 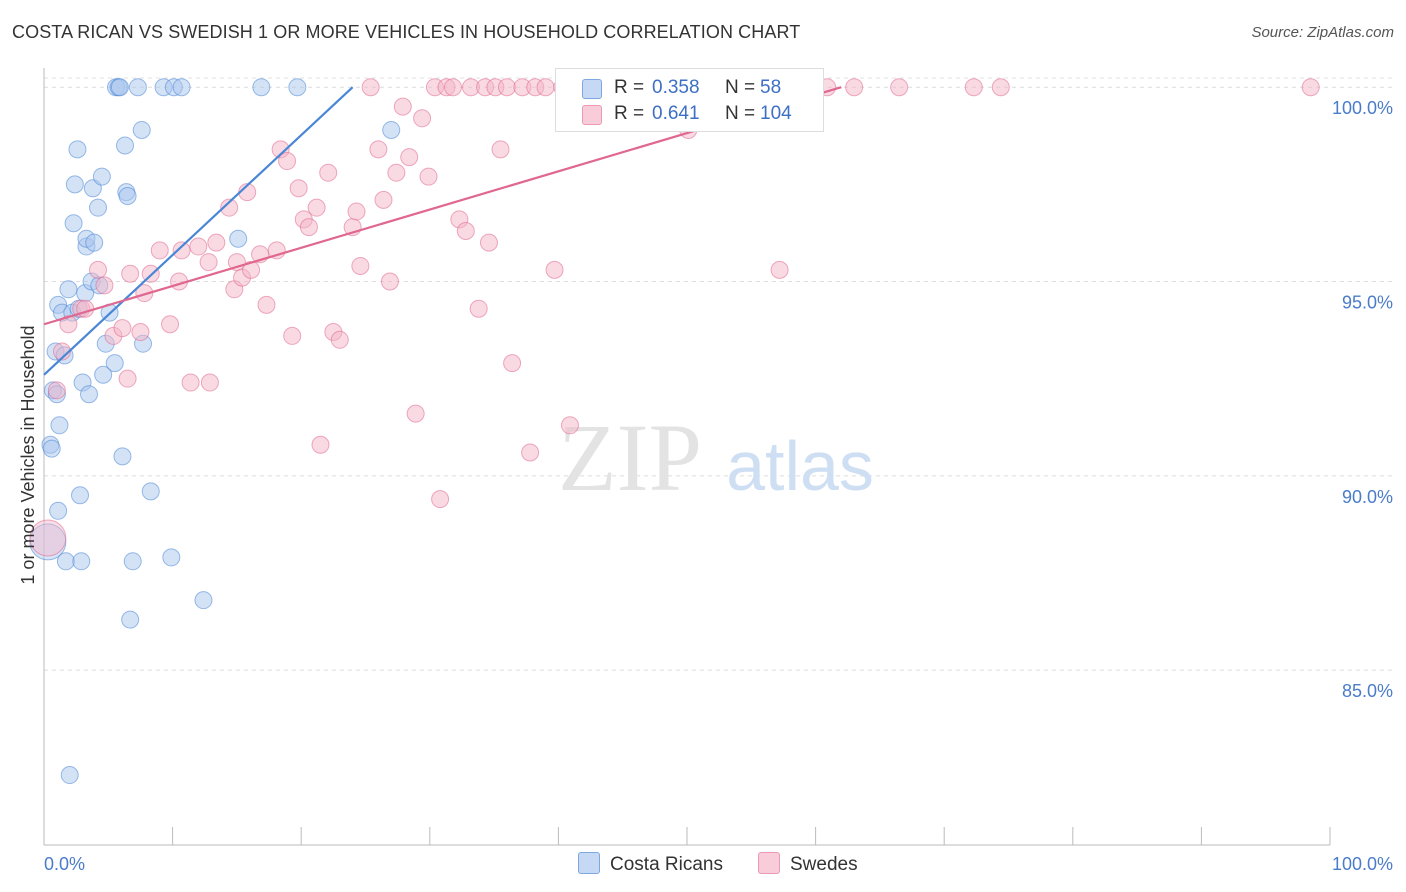 I want to click on y-tick-label: 90.0%, so click(x=1367, y=497).